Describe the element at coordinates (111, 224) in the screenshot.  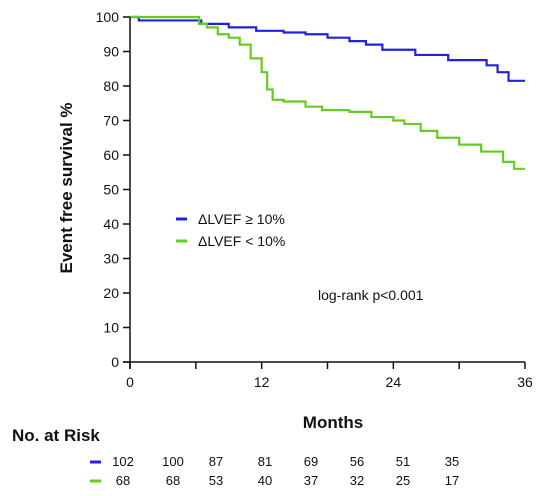
I see `y-tick-label: 40` at that location.